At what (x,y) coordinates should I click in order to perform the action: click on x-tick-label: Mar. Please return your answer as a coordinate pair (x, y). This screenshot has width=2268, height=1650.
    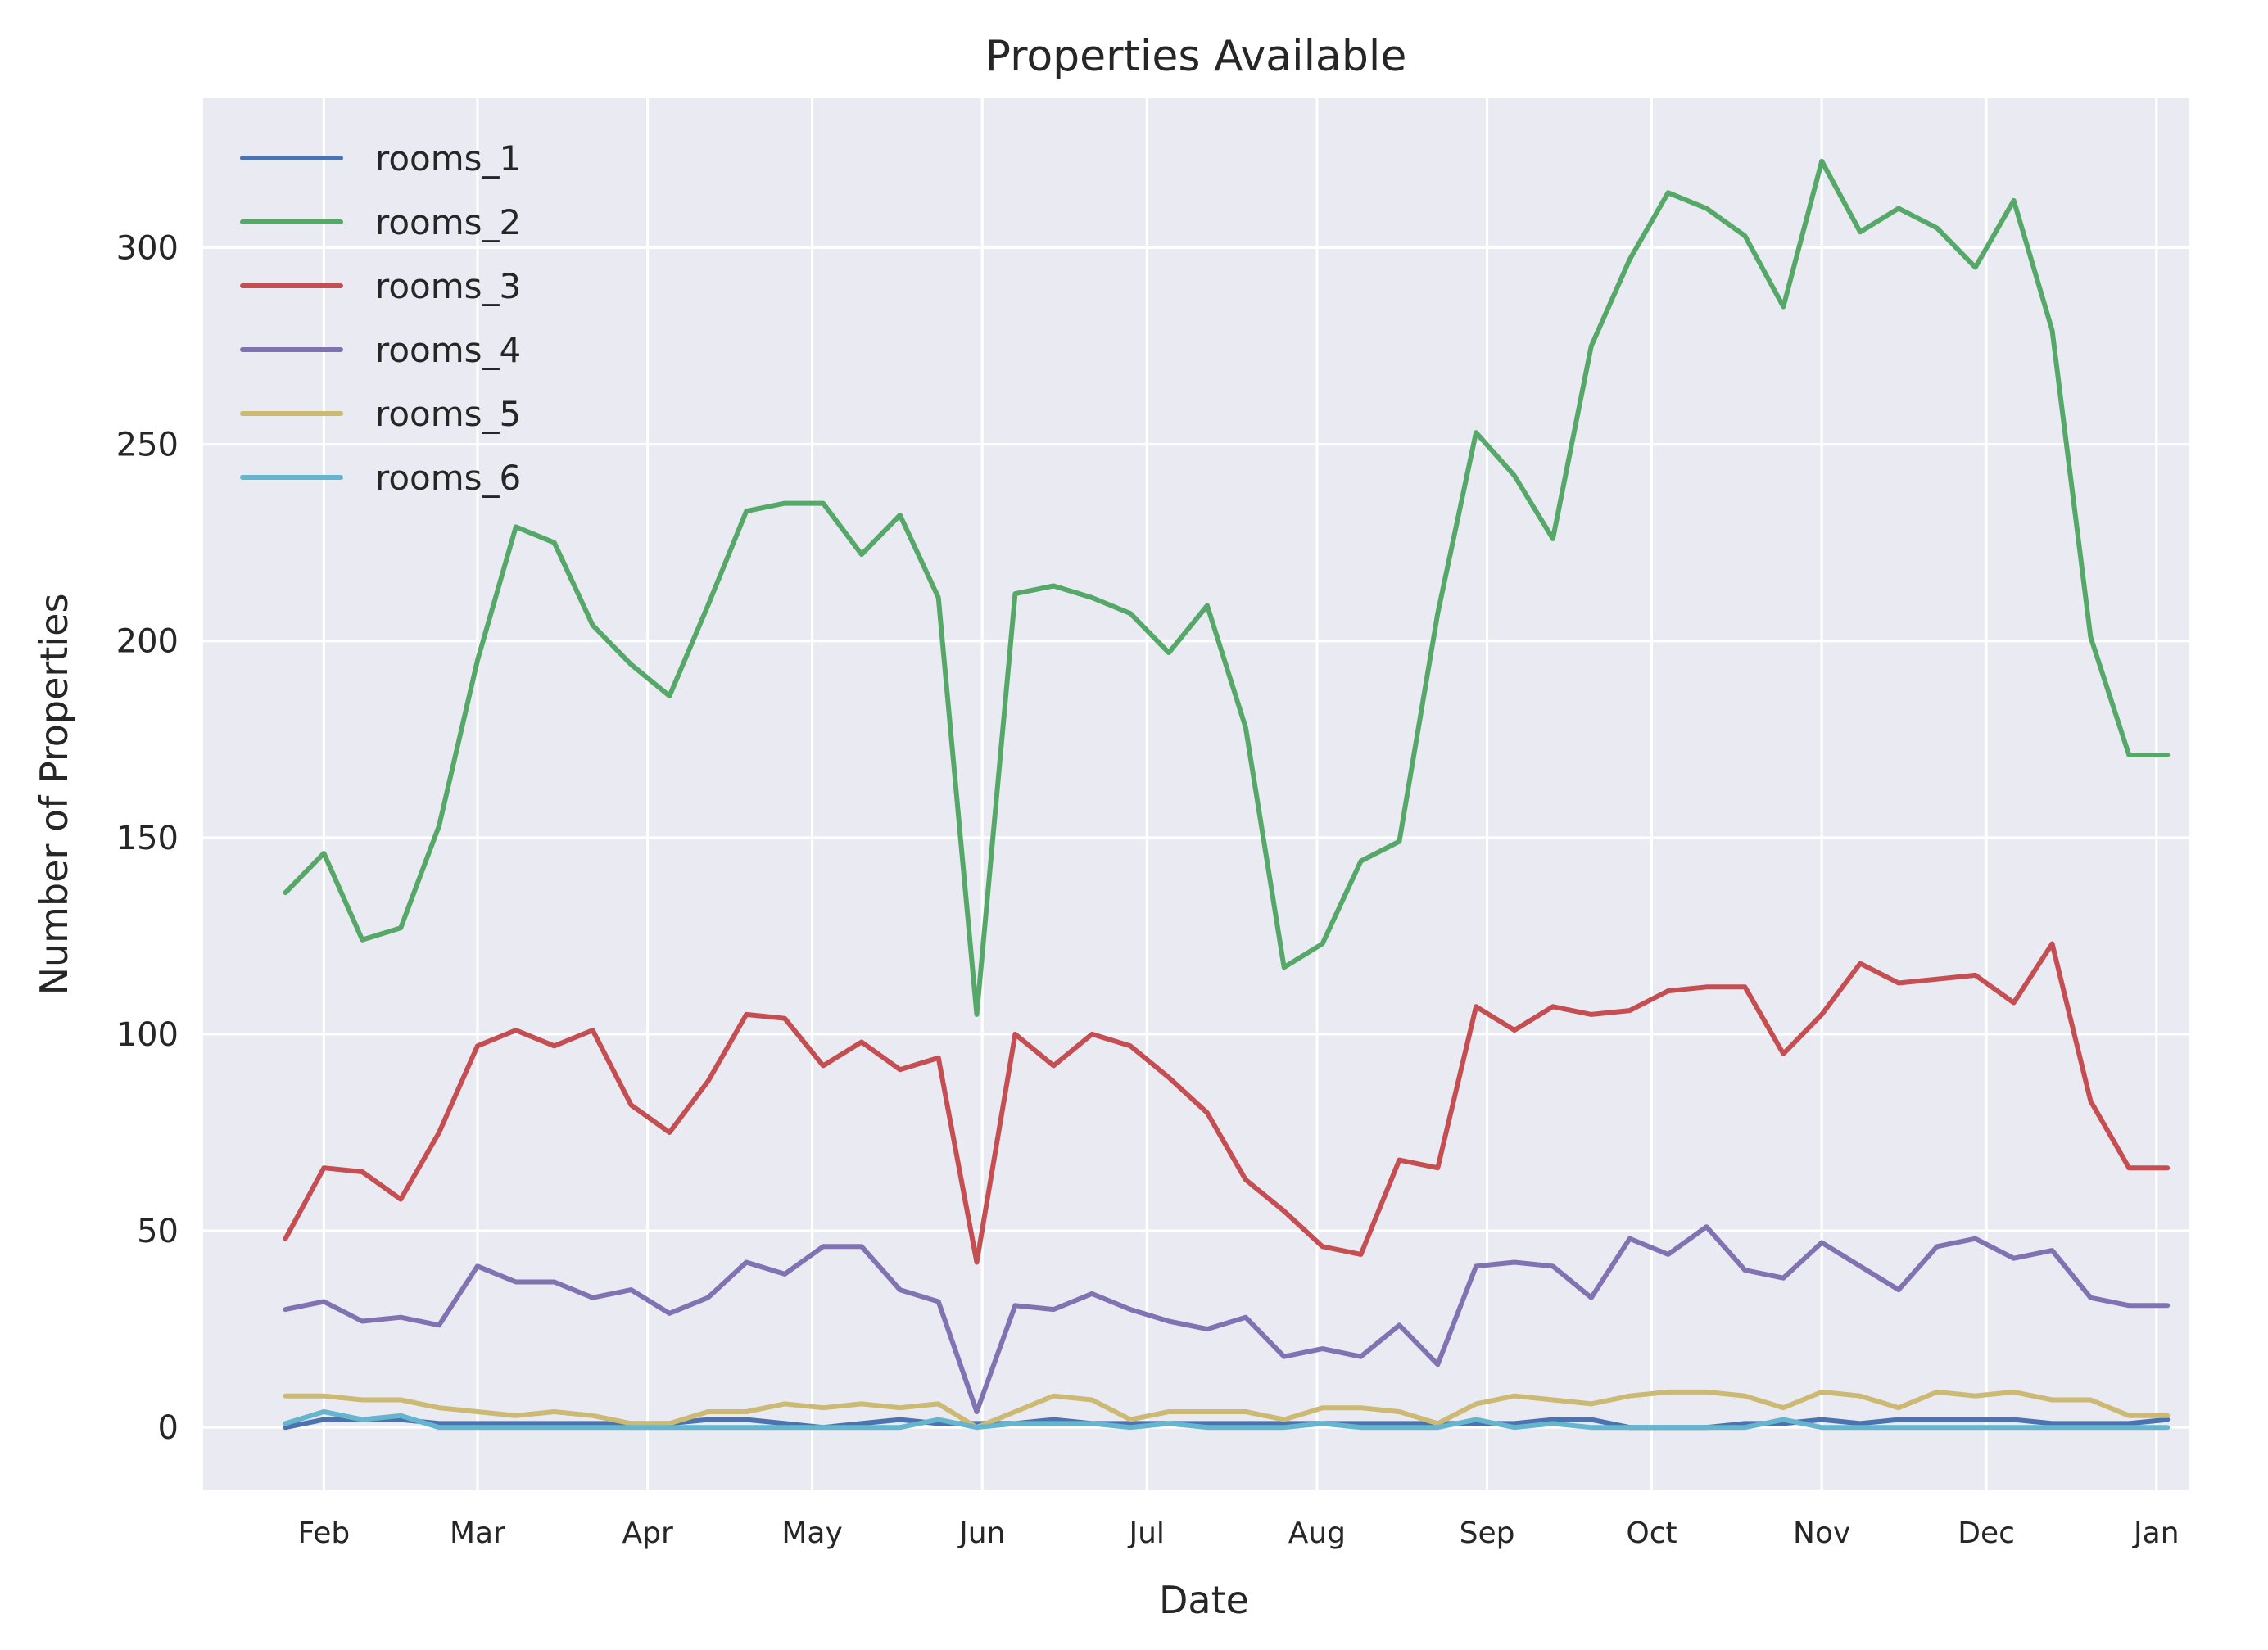
    Looking at the image, I should click on (477, 1533).